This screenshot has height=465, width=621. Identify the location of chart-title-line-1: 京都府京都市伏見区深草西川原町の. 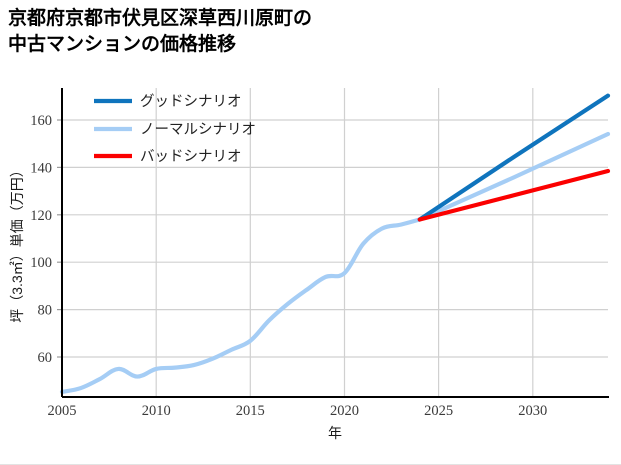
(160, 18).